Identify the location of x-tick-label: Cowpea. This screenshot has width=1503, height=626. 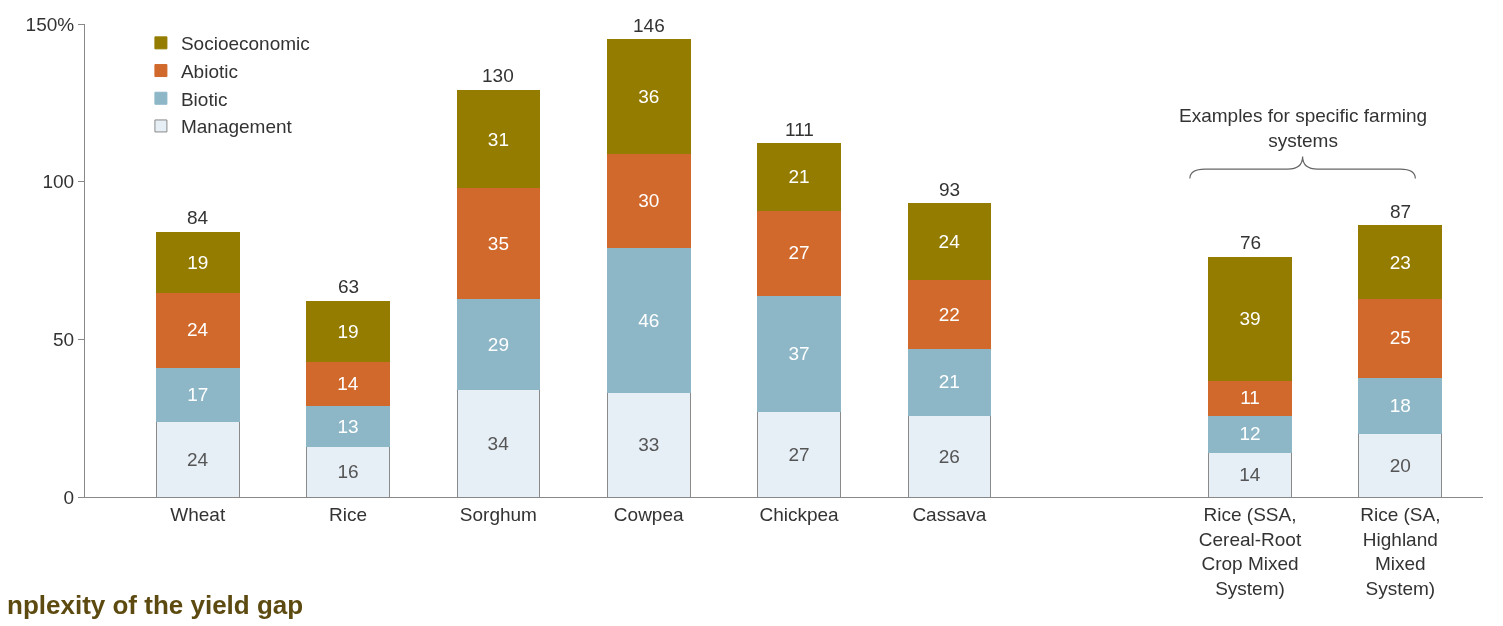
(648, 514).